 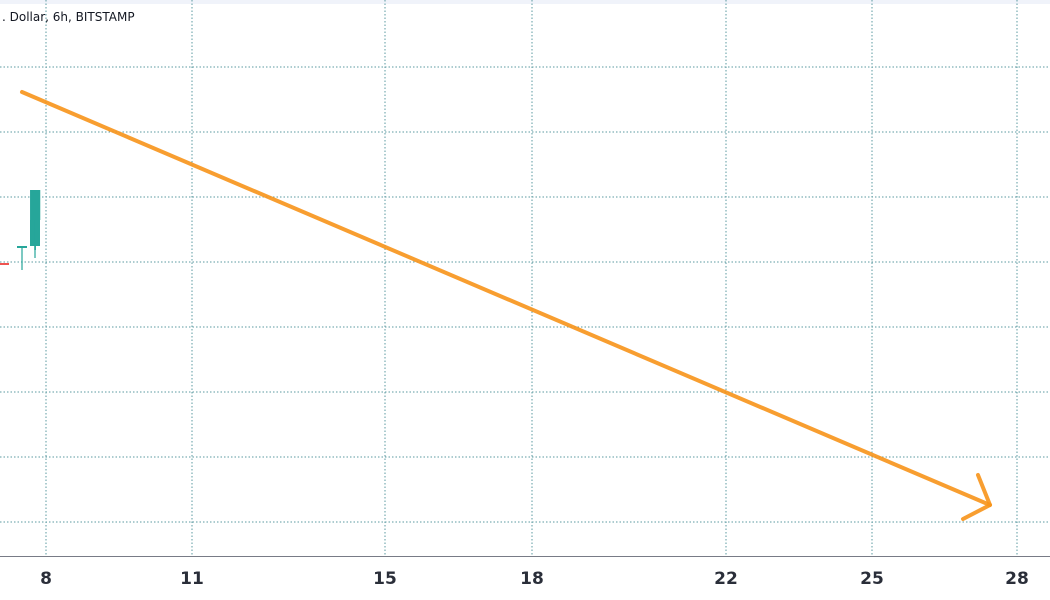 What do you see at coordinates (525, 556) in the screenshot?
I see `x-axis-line` at bounding box center [525, 556].